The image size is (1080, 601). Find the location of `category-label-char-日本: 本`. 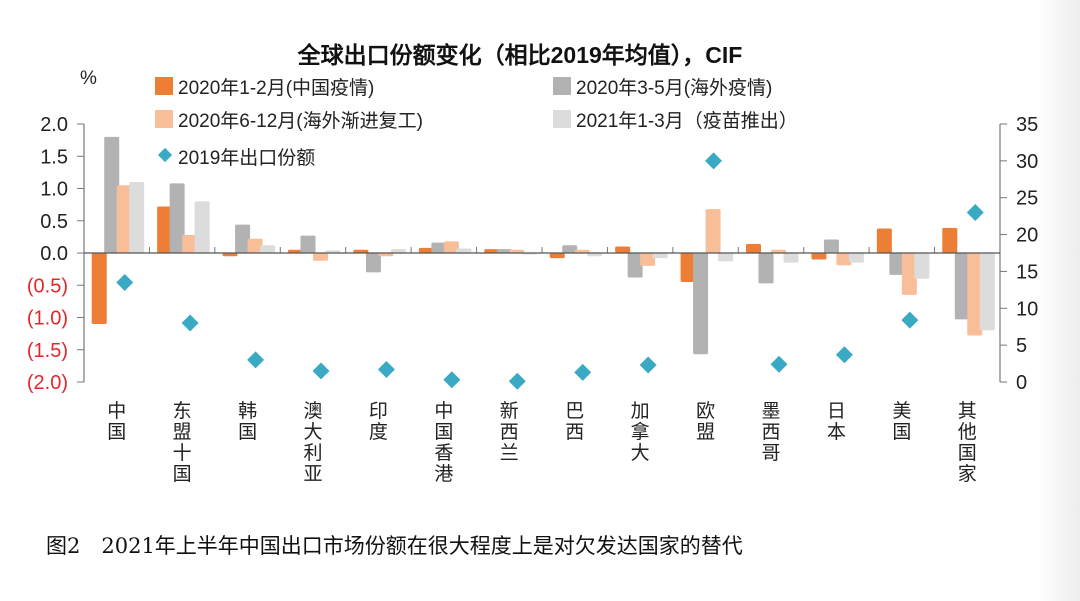

category-label-char-日本: 本 is located at coordinates (836, 432).